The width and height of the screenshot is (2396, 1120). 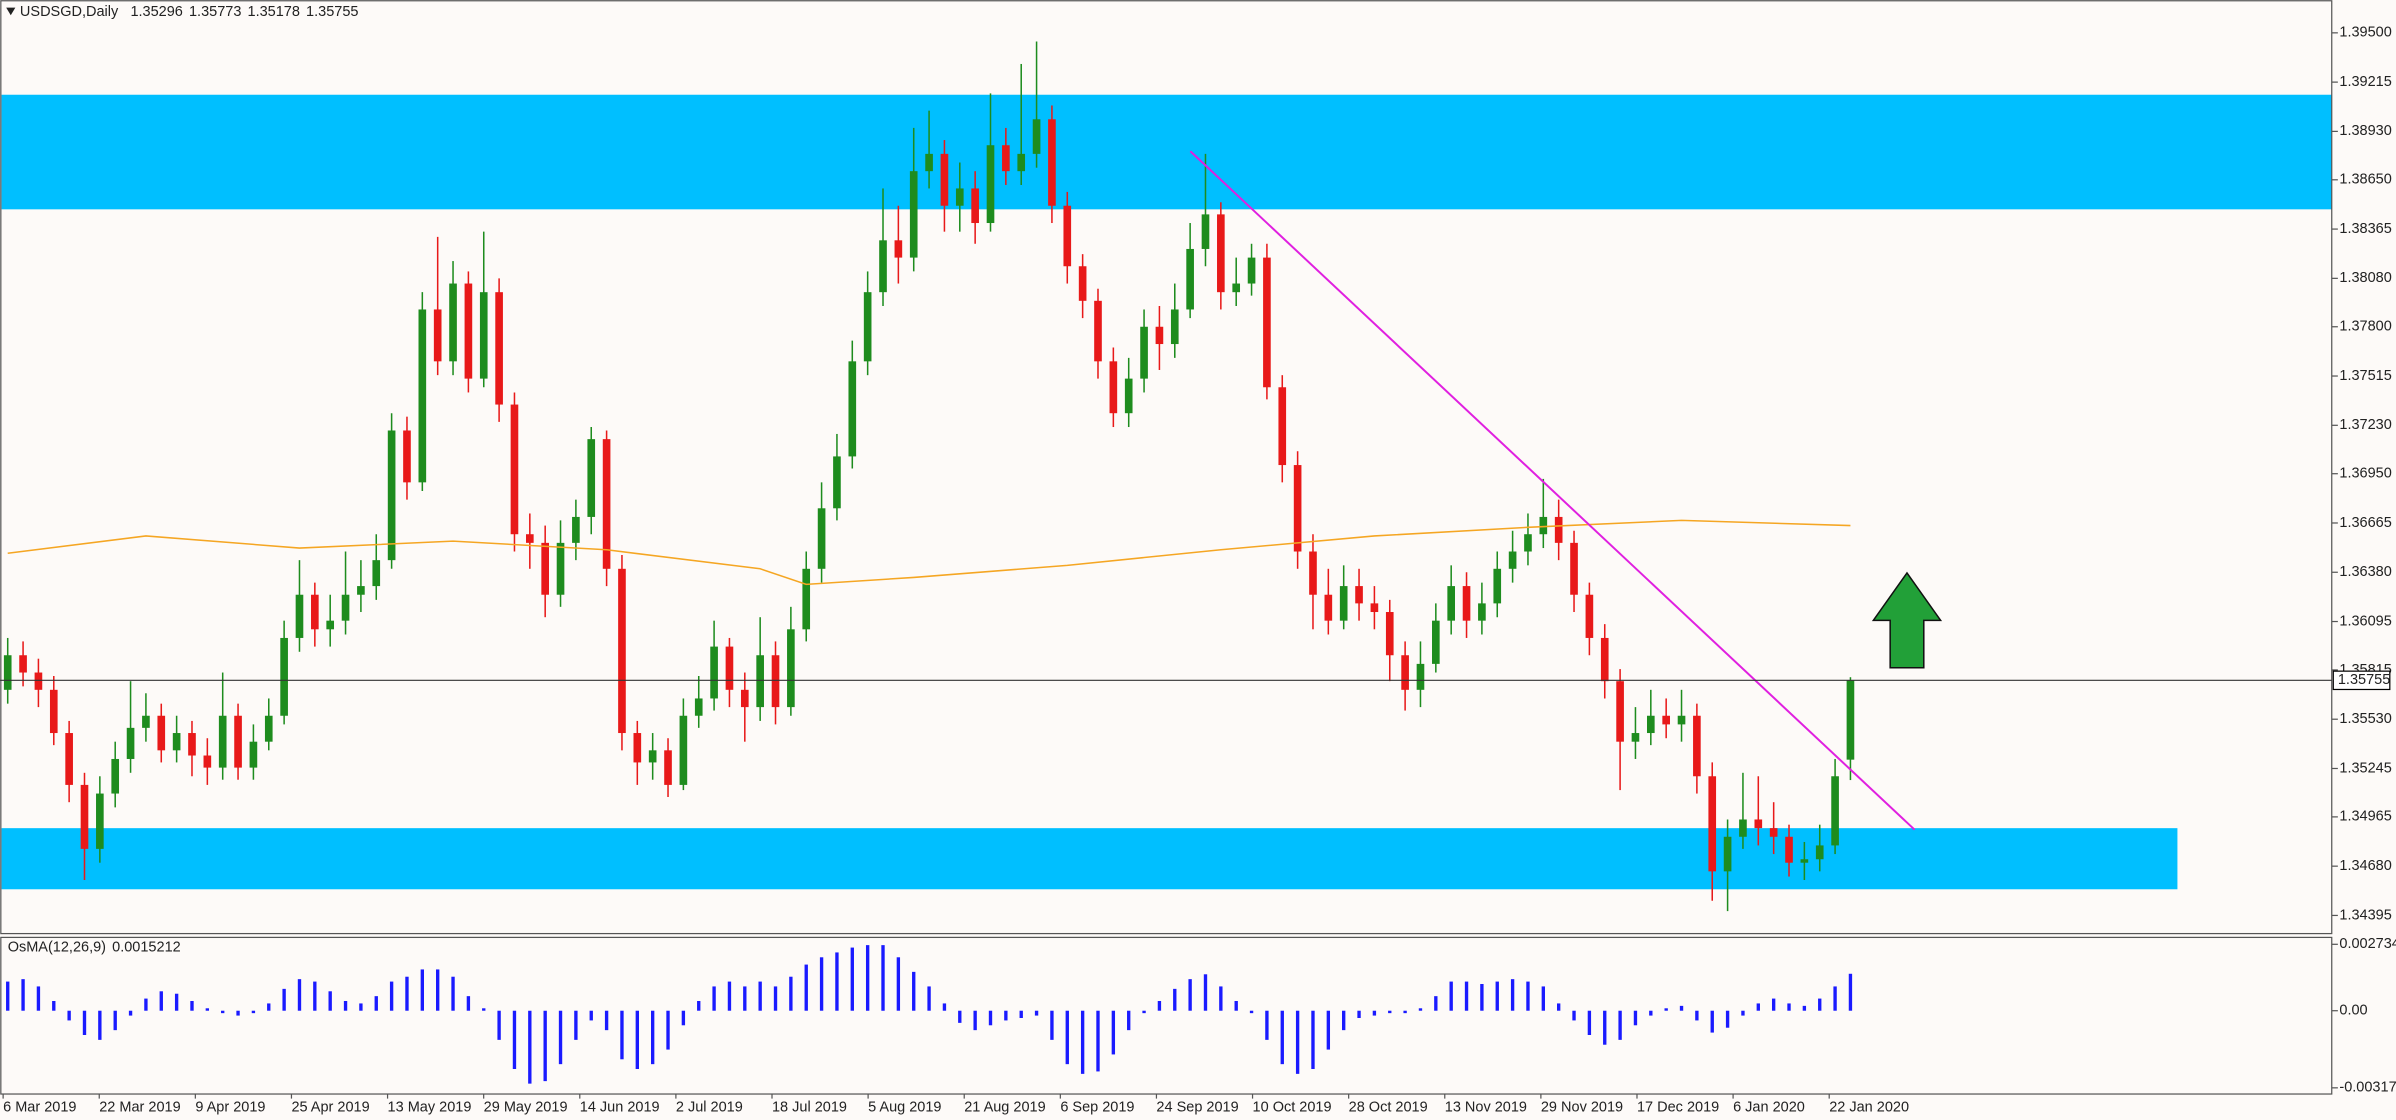 What do you see at coordinates (2365, 523) in the screenshot?
I see `y-tick-label: 1.36665` at bounding box center [2365, 523].